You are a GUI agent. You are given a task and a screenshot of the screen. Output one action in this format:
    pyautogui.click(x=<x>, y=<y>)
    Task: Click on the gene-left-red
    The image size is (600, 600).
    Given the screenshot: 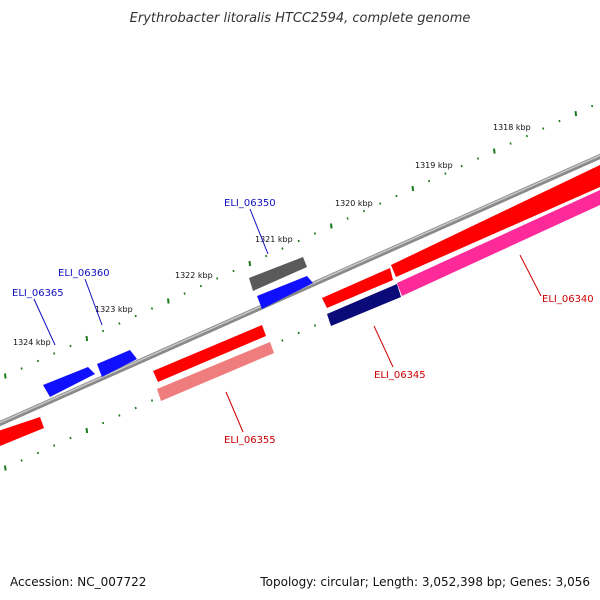 What is the action you would take?
    pyautogui.click(x=22, y=432)
    